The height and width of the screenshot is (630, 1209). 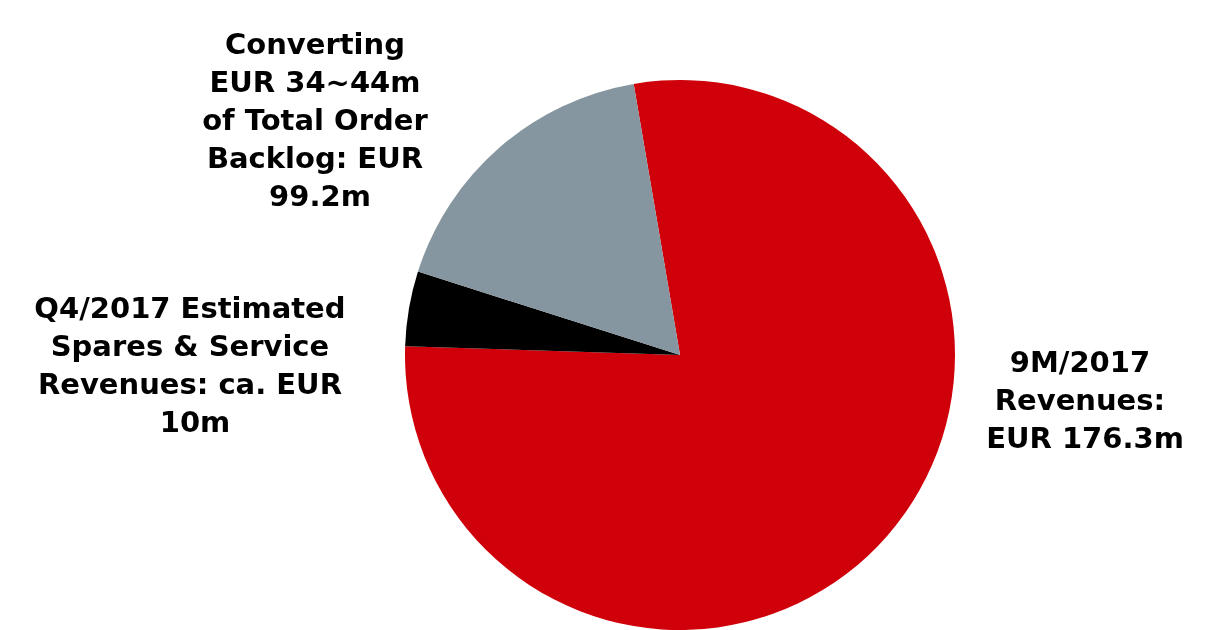 What do you see at coordinates (320, 120) in the screenshot?
I see `slice-label: Converting EUR 34~44m of Total Order Backlog: EUR 99.2m` at bounding box center [320, 120].